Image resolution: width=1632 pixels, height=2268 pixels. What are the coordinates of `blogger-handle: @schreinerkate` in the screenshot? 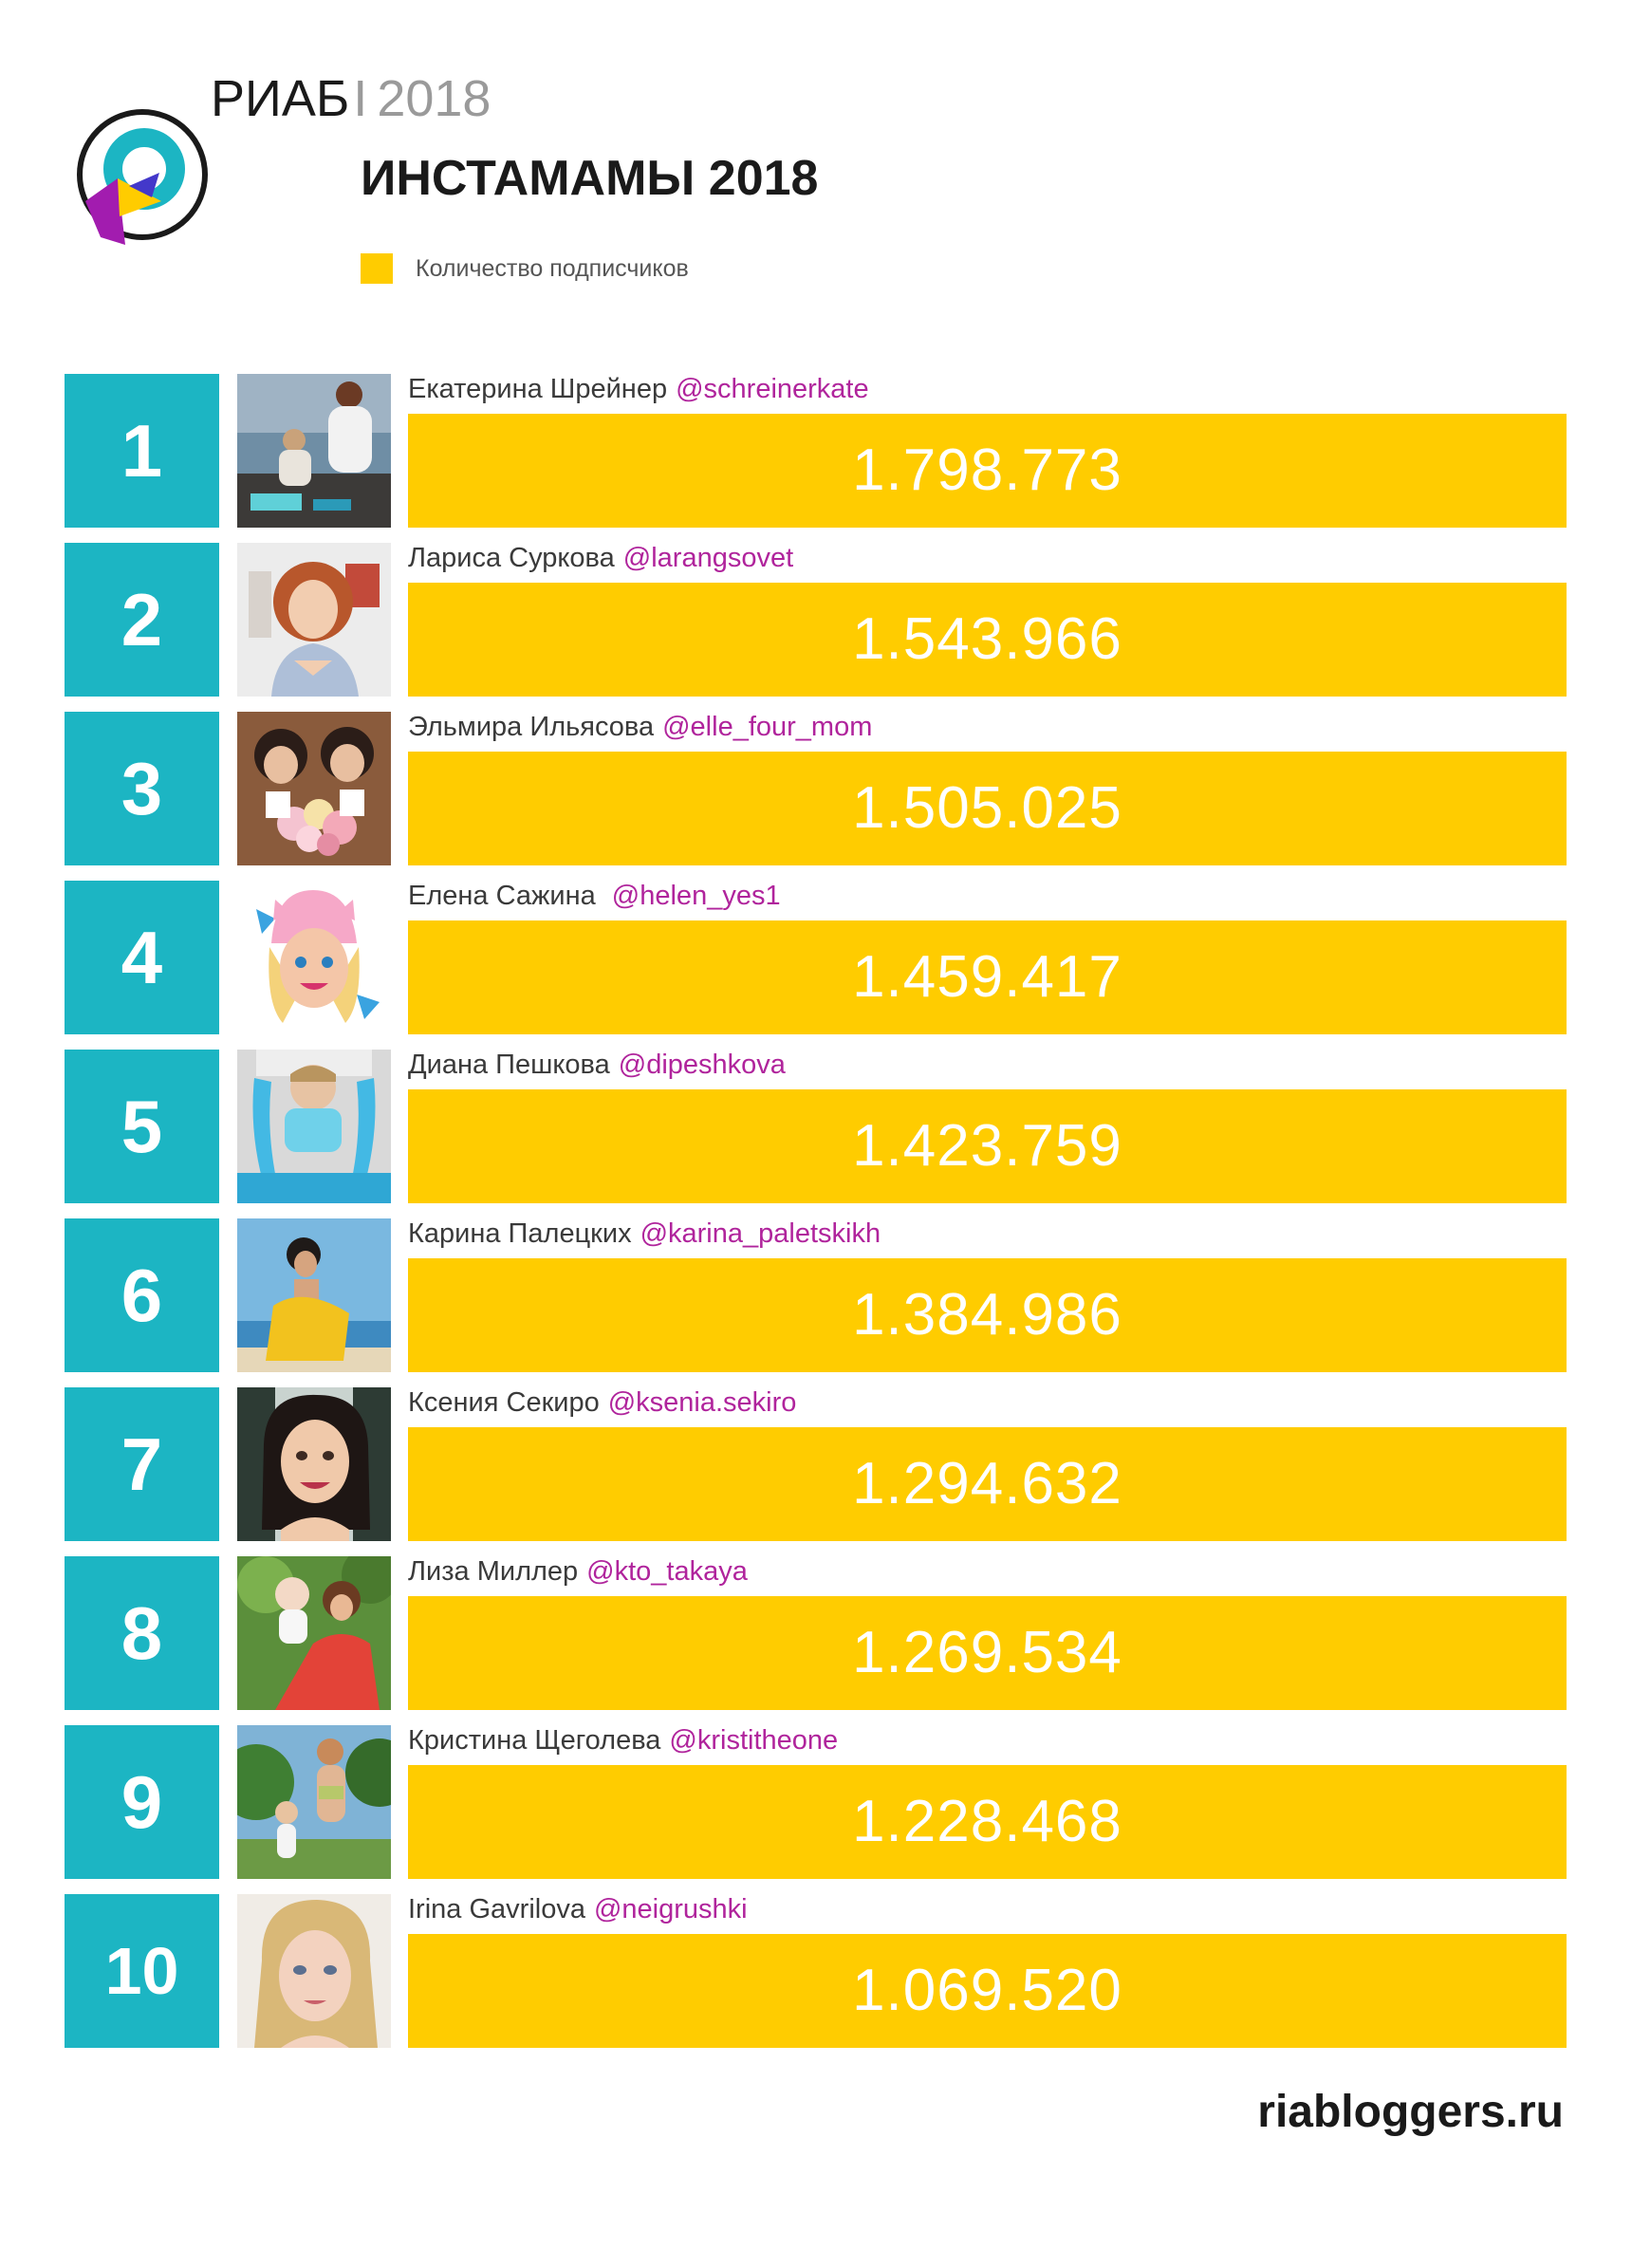 It's located at (772, 389).